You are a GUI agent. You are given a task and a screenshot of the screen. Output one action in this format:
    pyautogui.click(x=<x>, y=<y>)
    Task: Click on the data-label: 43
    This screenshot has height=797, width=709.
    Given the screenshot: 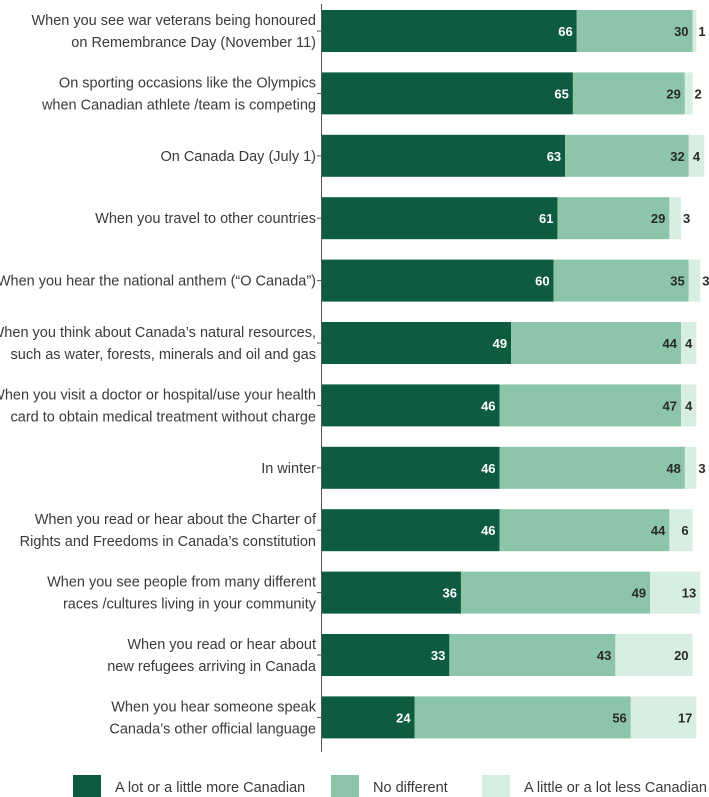 What is the action you would take?
    pyautogui.click(x=604, y=655)
    